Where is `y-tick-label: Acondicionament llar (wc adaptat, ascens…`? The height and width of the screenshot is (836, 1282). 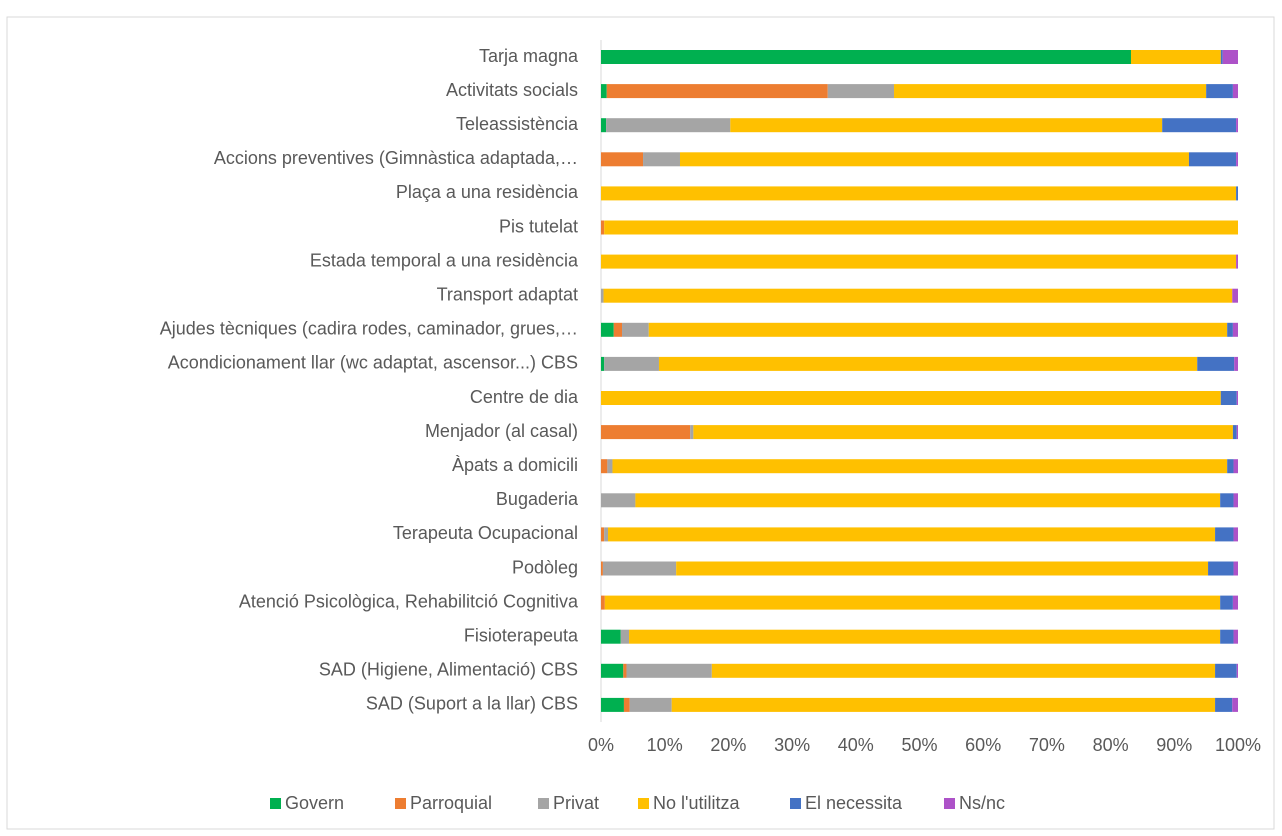
y-tick-label: Acondicionament llar (wc adaptat, ascens… is located at coordinates (373, 363).